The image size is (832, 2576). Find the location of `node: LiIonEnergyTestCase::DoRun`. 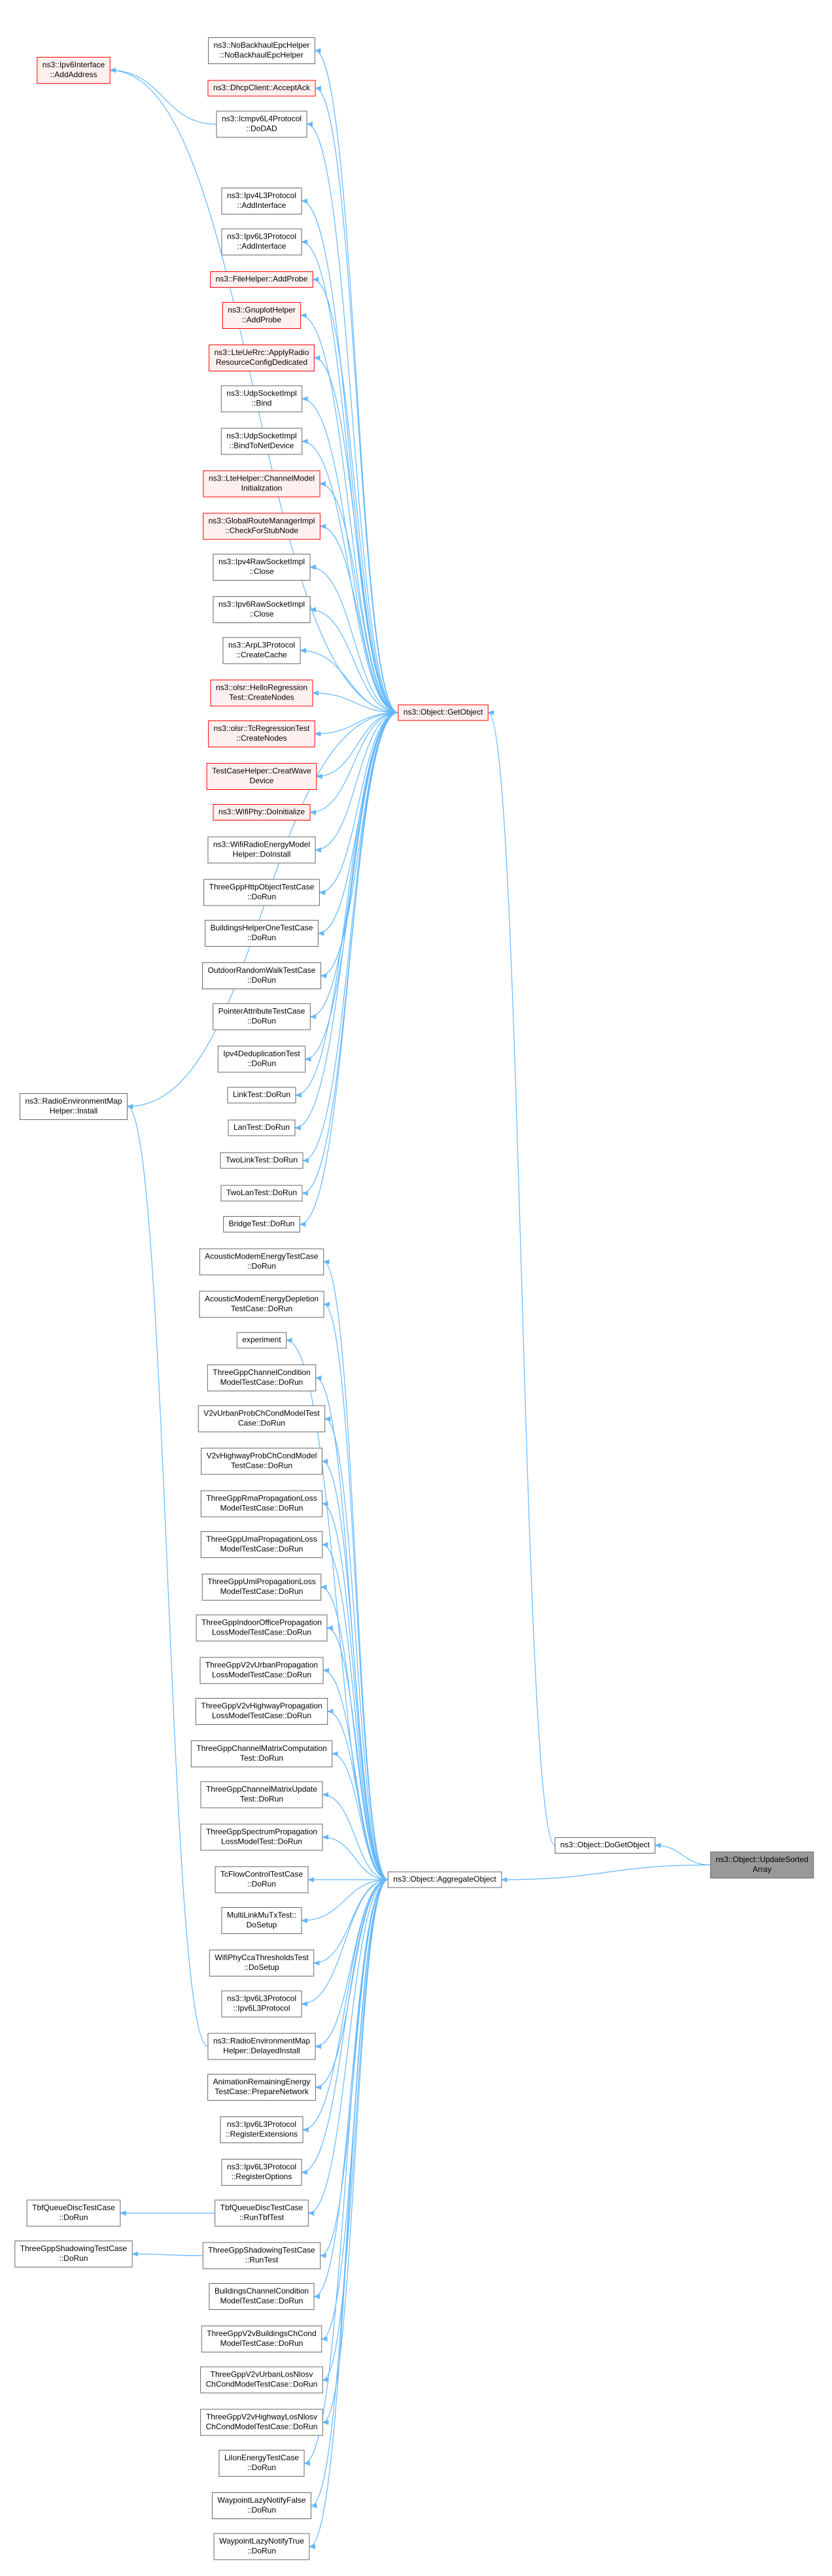

node: LiIonEnergyTestCase::DoRun is located at coordinates (261, 2463).